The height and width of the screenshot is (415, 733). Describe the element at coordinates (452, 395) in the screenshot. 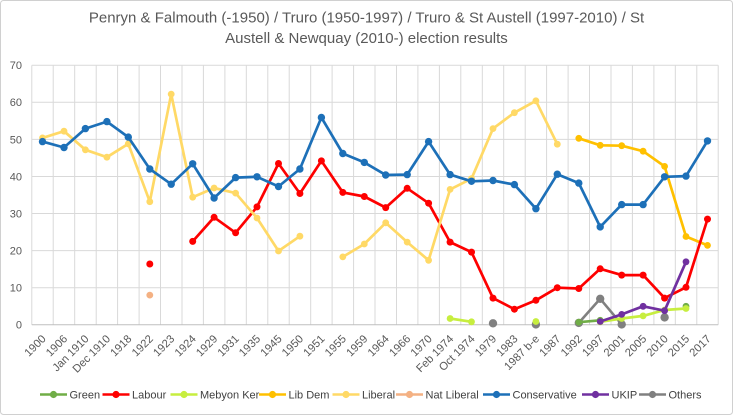

I see `svg-text: Nat Liberal` at that location.